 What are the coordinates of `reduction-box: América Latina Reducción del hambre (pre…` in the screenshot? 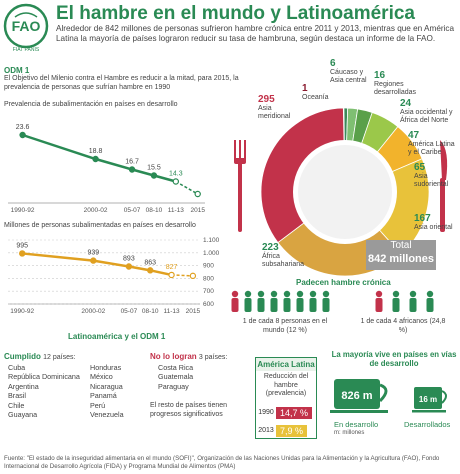 It's located at (286, 398).